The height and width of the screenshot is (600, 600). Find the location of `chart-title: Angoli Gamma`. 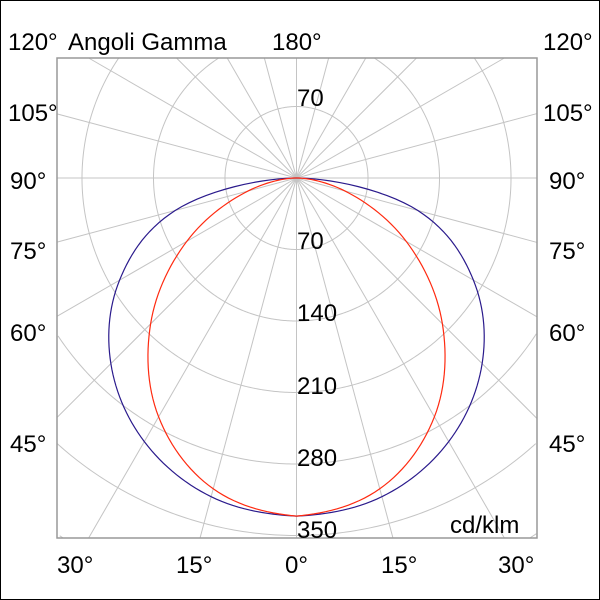

chart-title: Angoli Gamma is located at coordinates (147, 42).